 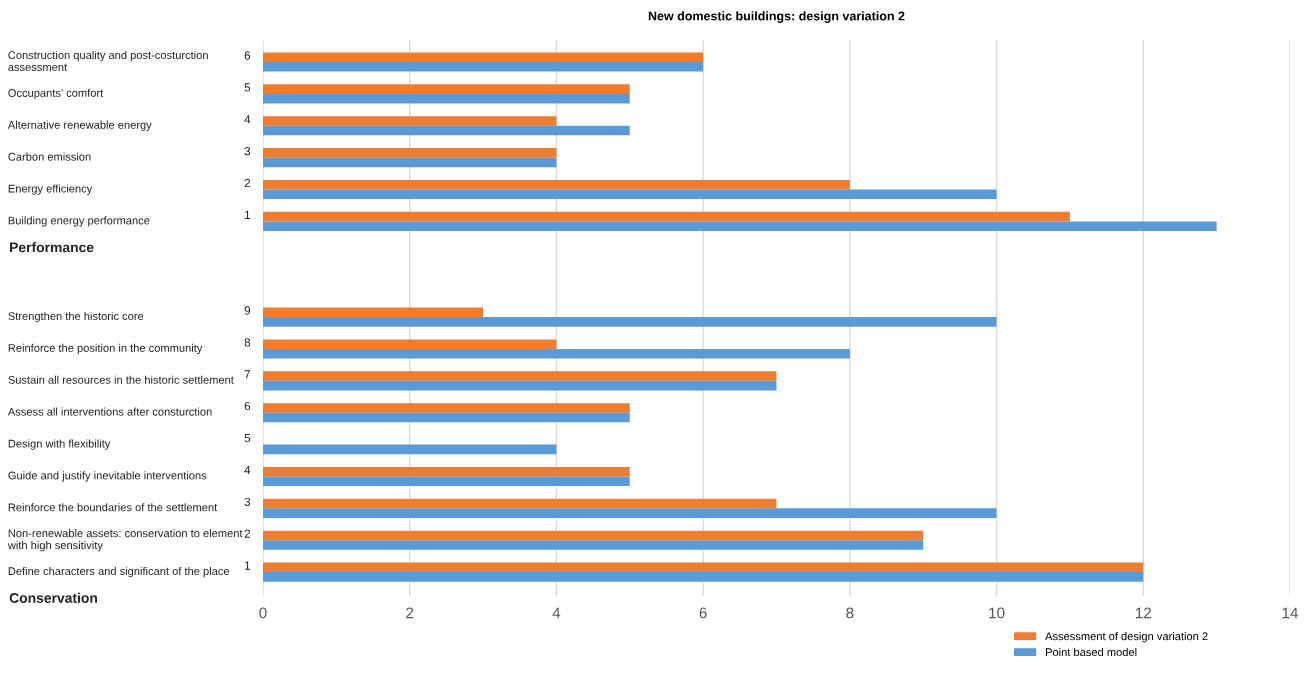 I want to click on text: Performance, so click(x=52, y=247).